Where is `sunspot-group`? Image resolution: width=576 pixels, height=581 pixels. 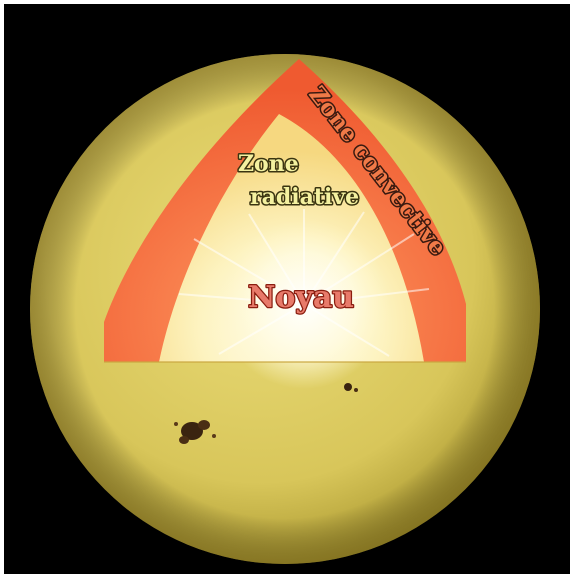
sunspot-group is located at coordinates (195, 432).